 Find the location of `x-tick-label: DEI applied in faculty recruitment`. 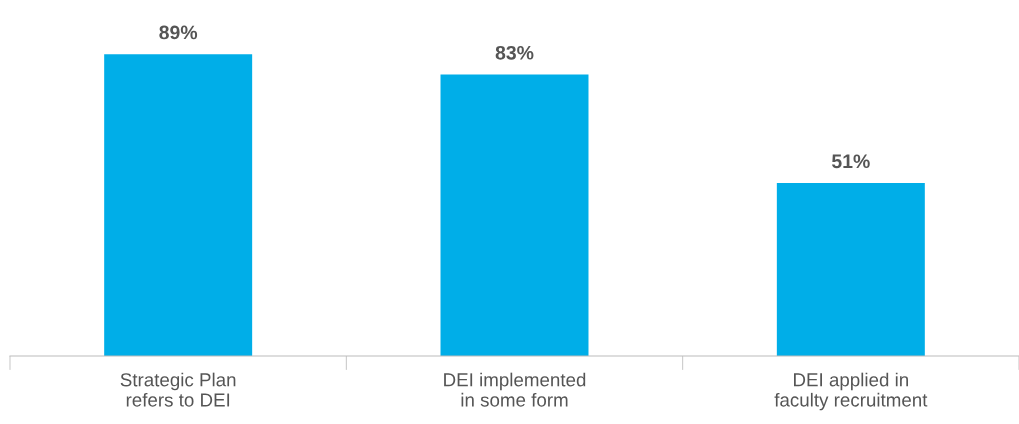

x-tick-label: DEI applied in faculty recruitment is located at coordinates (851, 391).